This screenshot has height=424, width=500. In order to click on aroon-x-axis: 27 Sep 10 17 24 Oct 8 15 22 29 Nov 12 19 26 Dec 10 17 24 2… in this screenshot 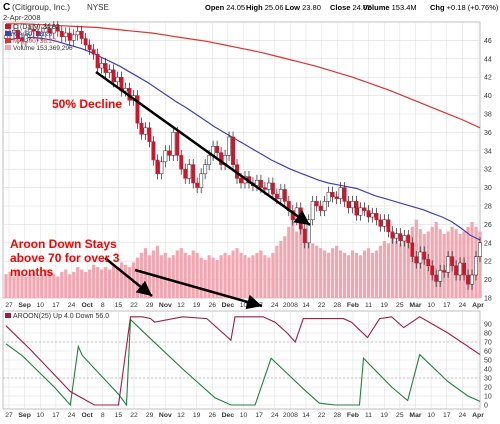, I will do `click(244, 415)`.